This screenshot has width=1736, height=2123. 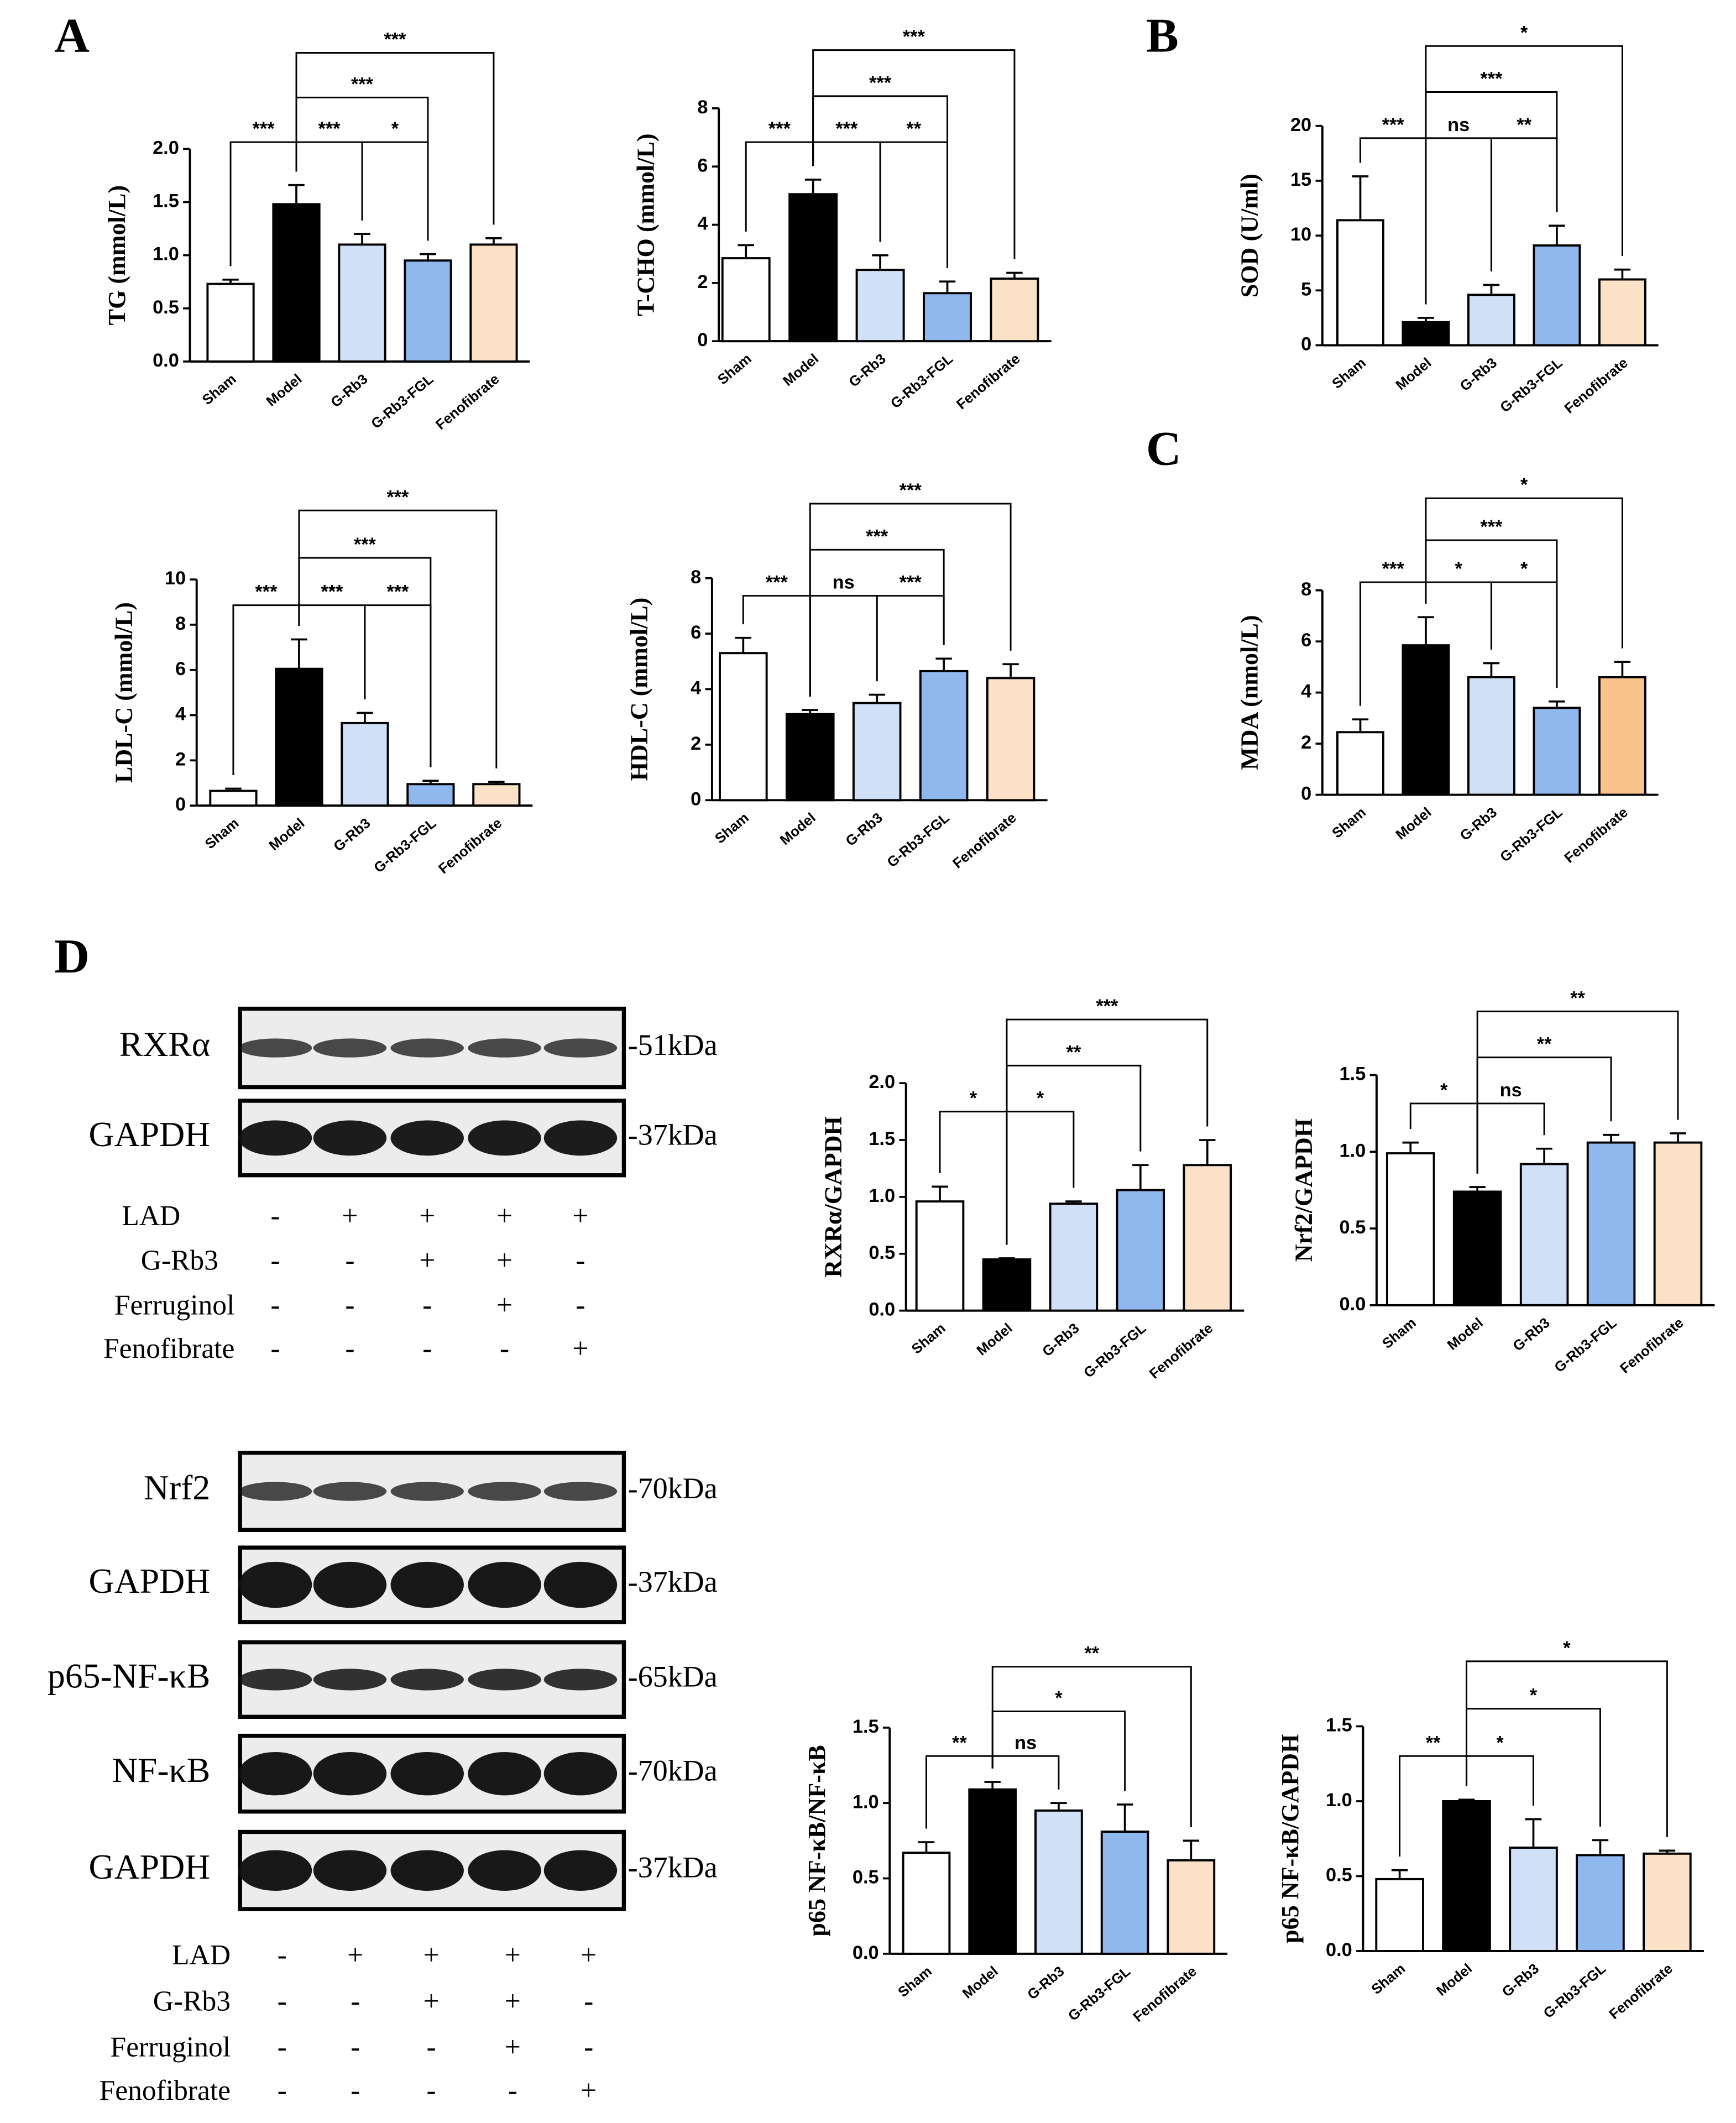 I want to click on y-tick-label: 20, so click(x=1300, y=124).